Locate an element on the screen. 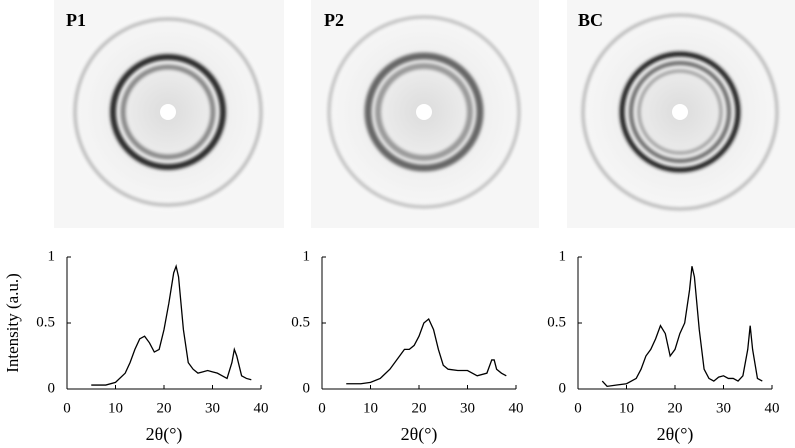 This screenshot has height=448, width=795. image-label: P1 is located at coordinates (76, 20).